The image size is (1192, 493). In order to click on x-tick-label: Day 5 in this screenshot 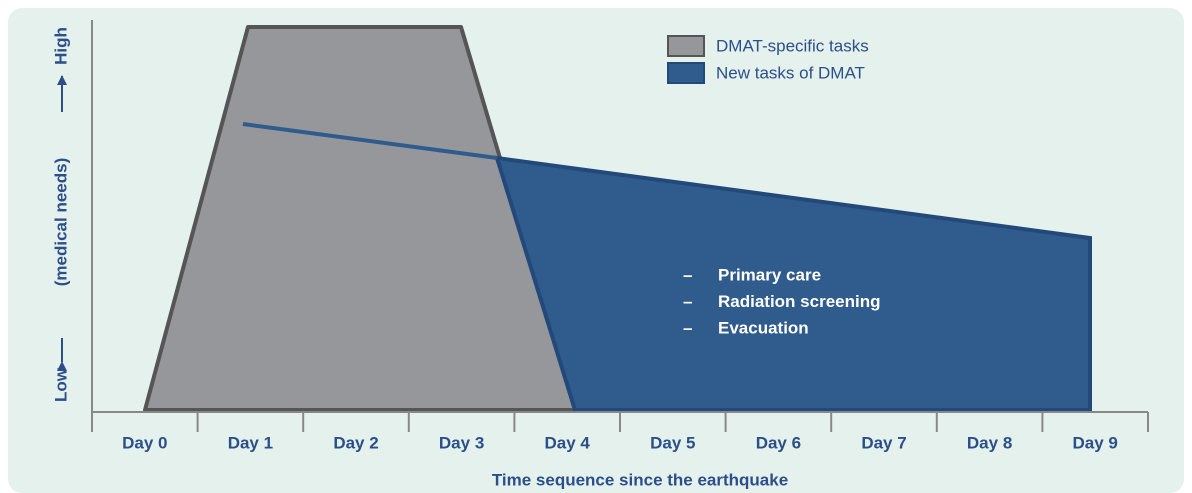, I will do `click(672, 442)`.